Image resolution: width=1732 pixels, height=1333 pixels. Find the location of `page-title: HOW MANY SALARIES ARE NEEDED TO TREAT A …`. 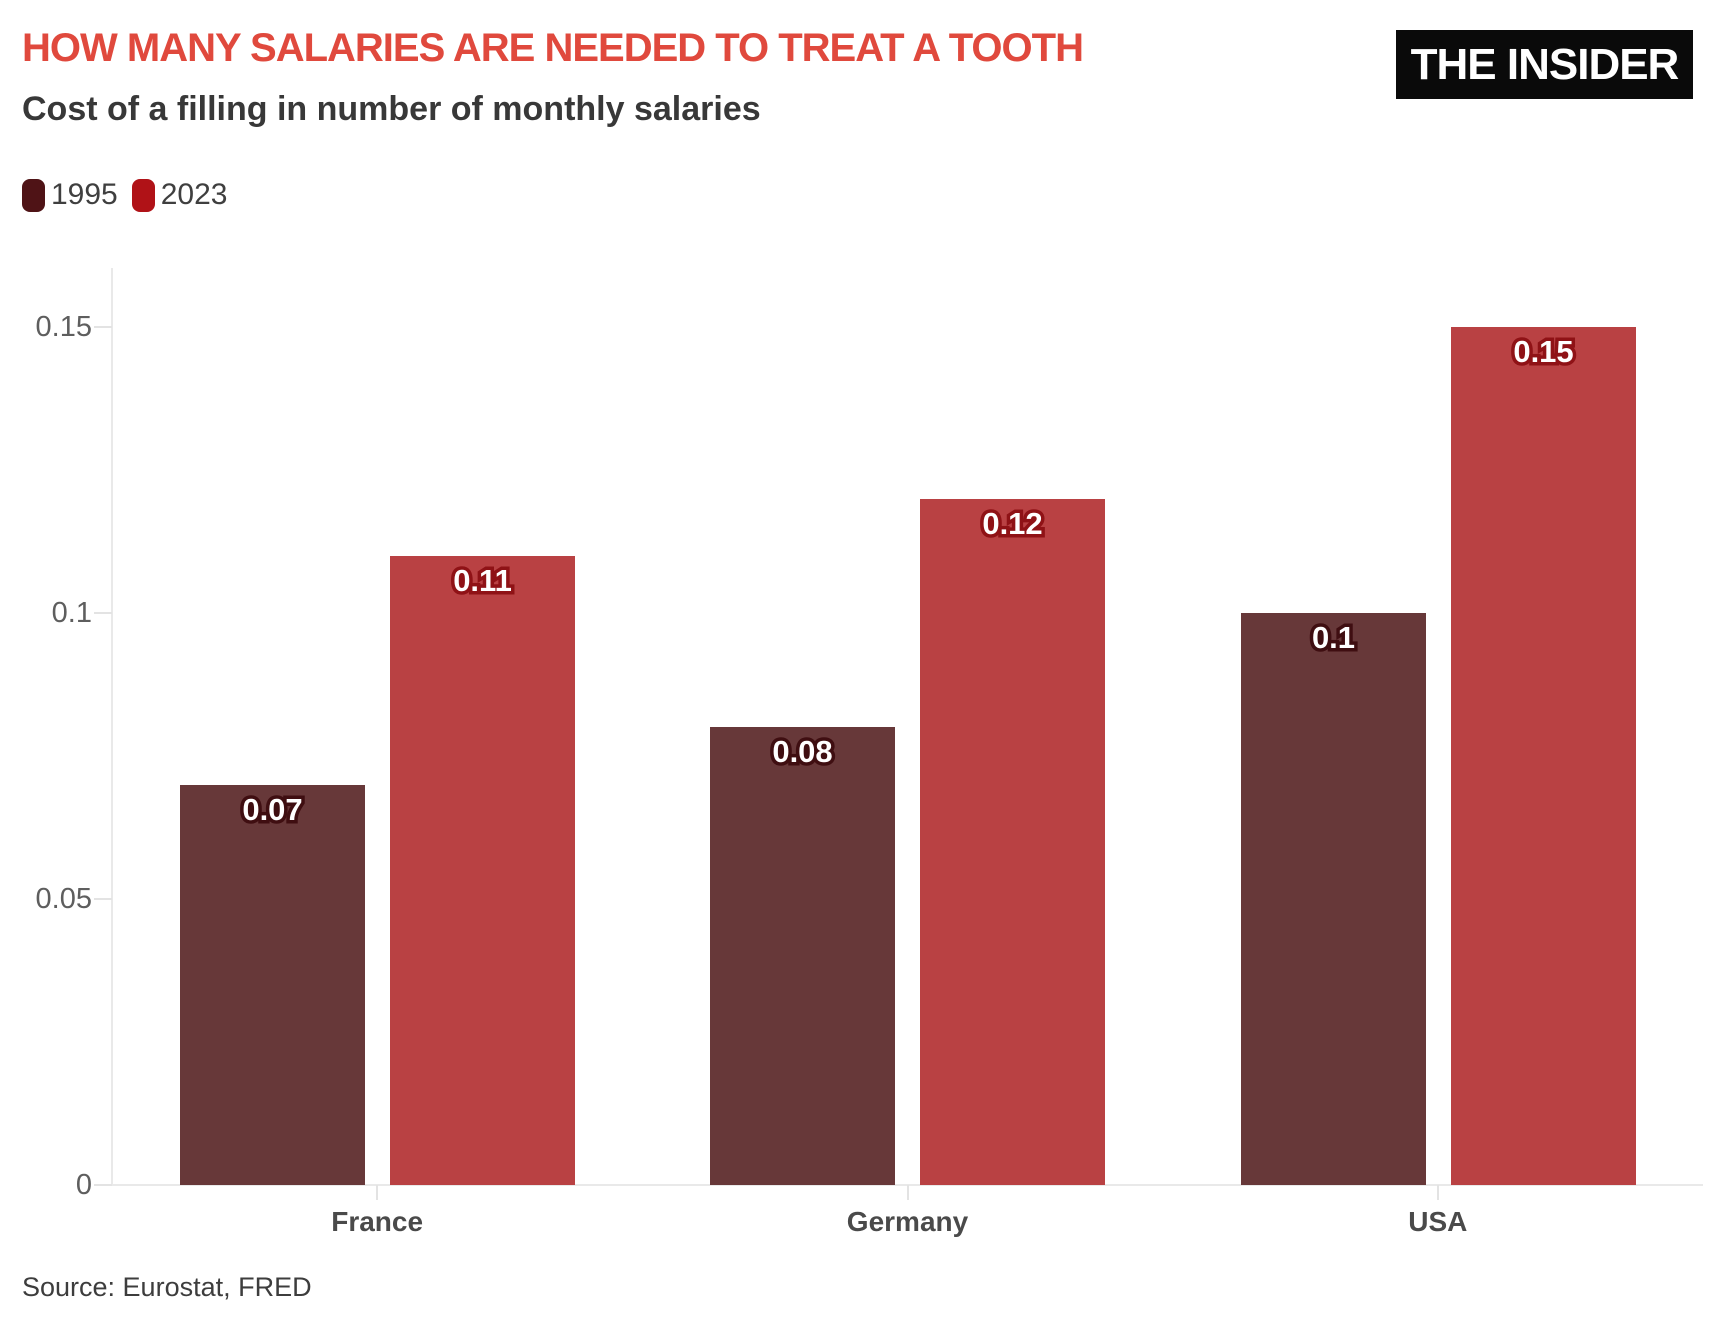

page-title: HOW MANY SALARIES ARE NEEDED TO TREAT A … is located at coordinates (553, 48).